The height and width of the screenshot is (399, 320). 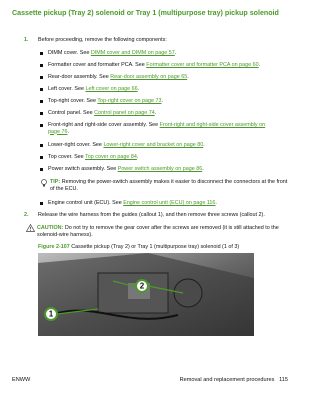 I want to click on link: Top-right cover on page 73, so click(x=129, y=101).